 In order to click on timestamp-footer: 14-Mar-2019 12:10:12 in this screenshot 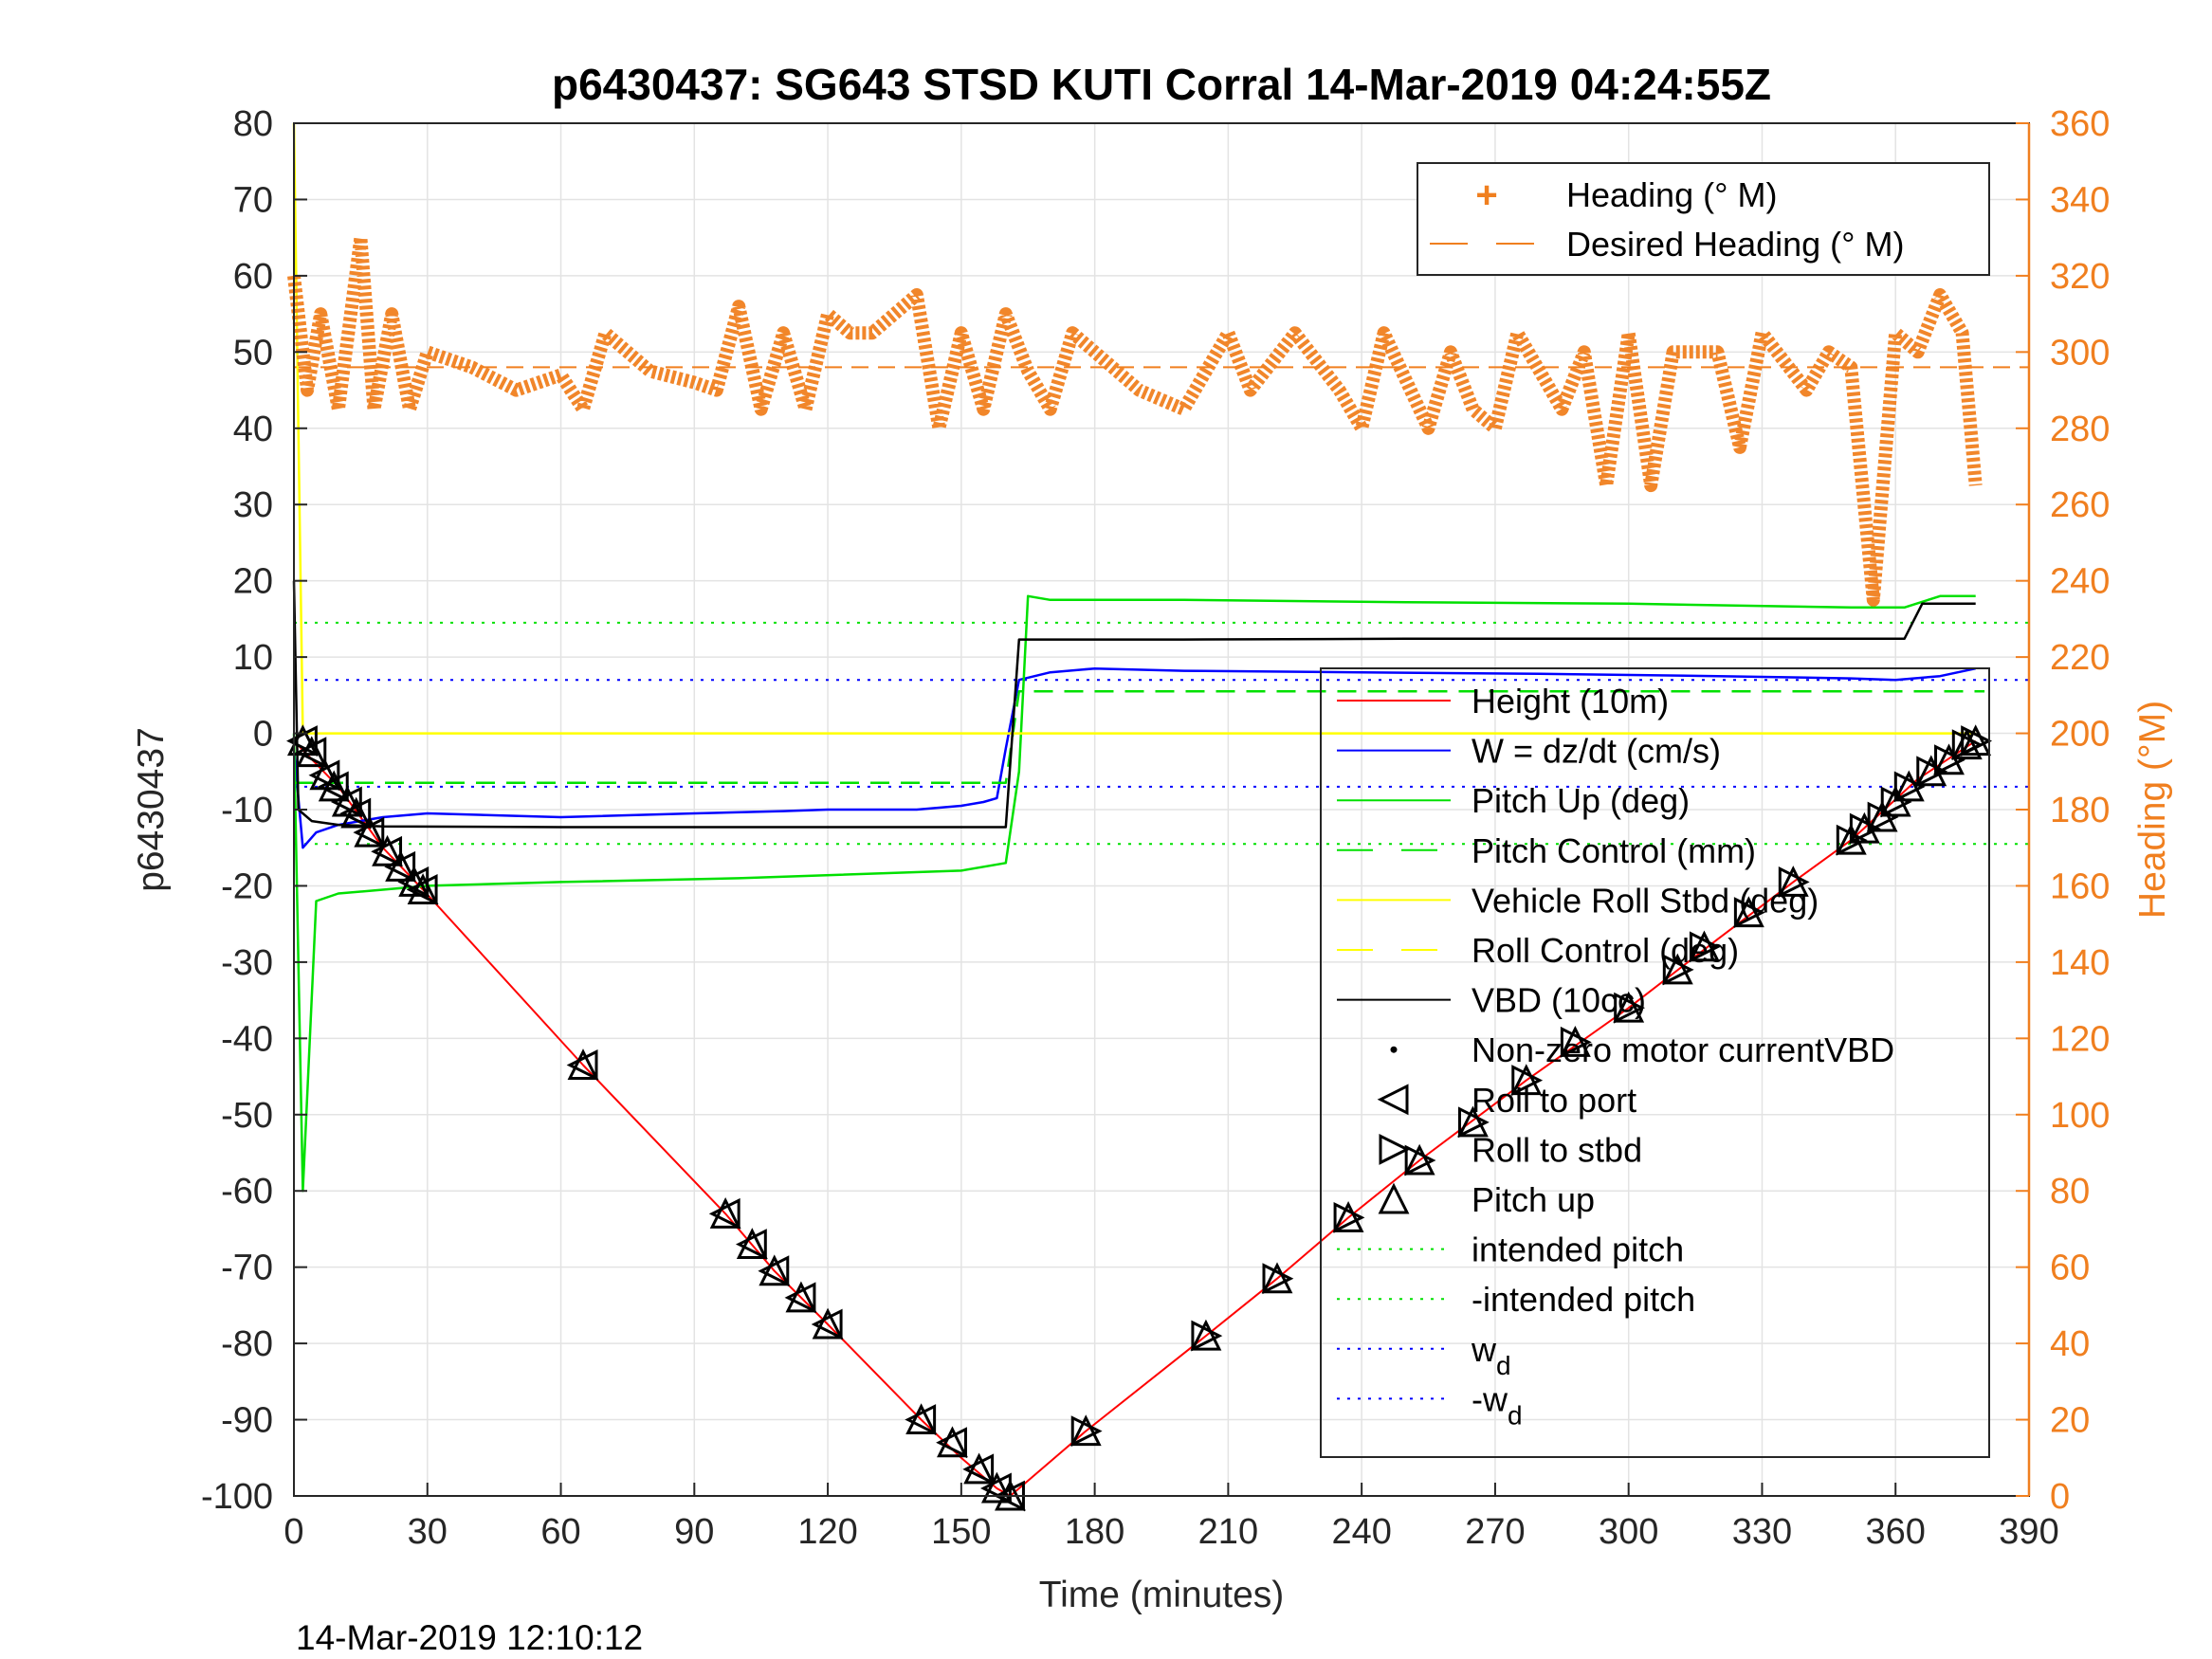, I will do `click(469, 1637)`.